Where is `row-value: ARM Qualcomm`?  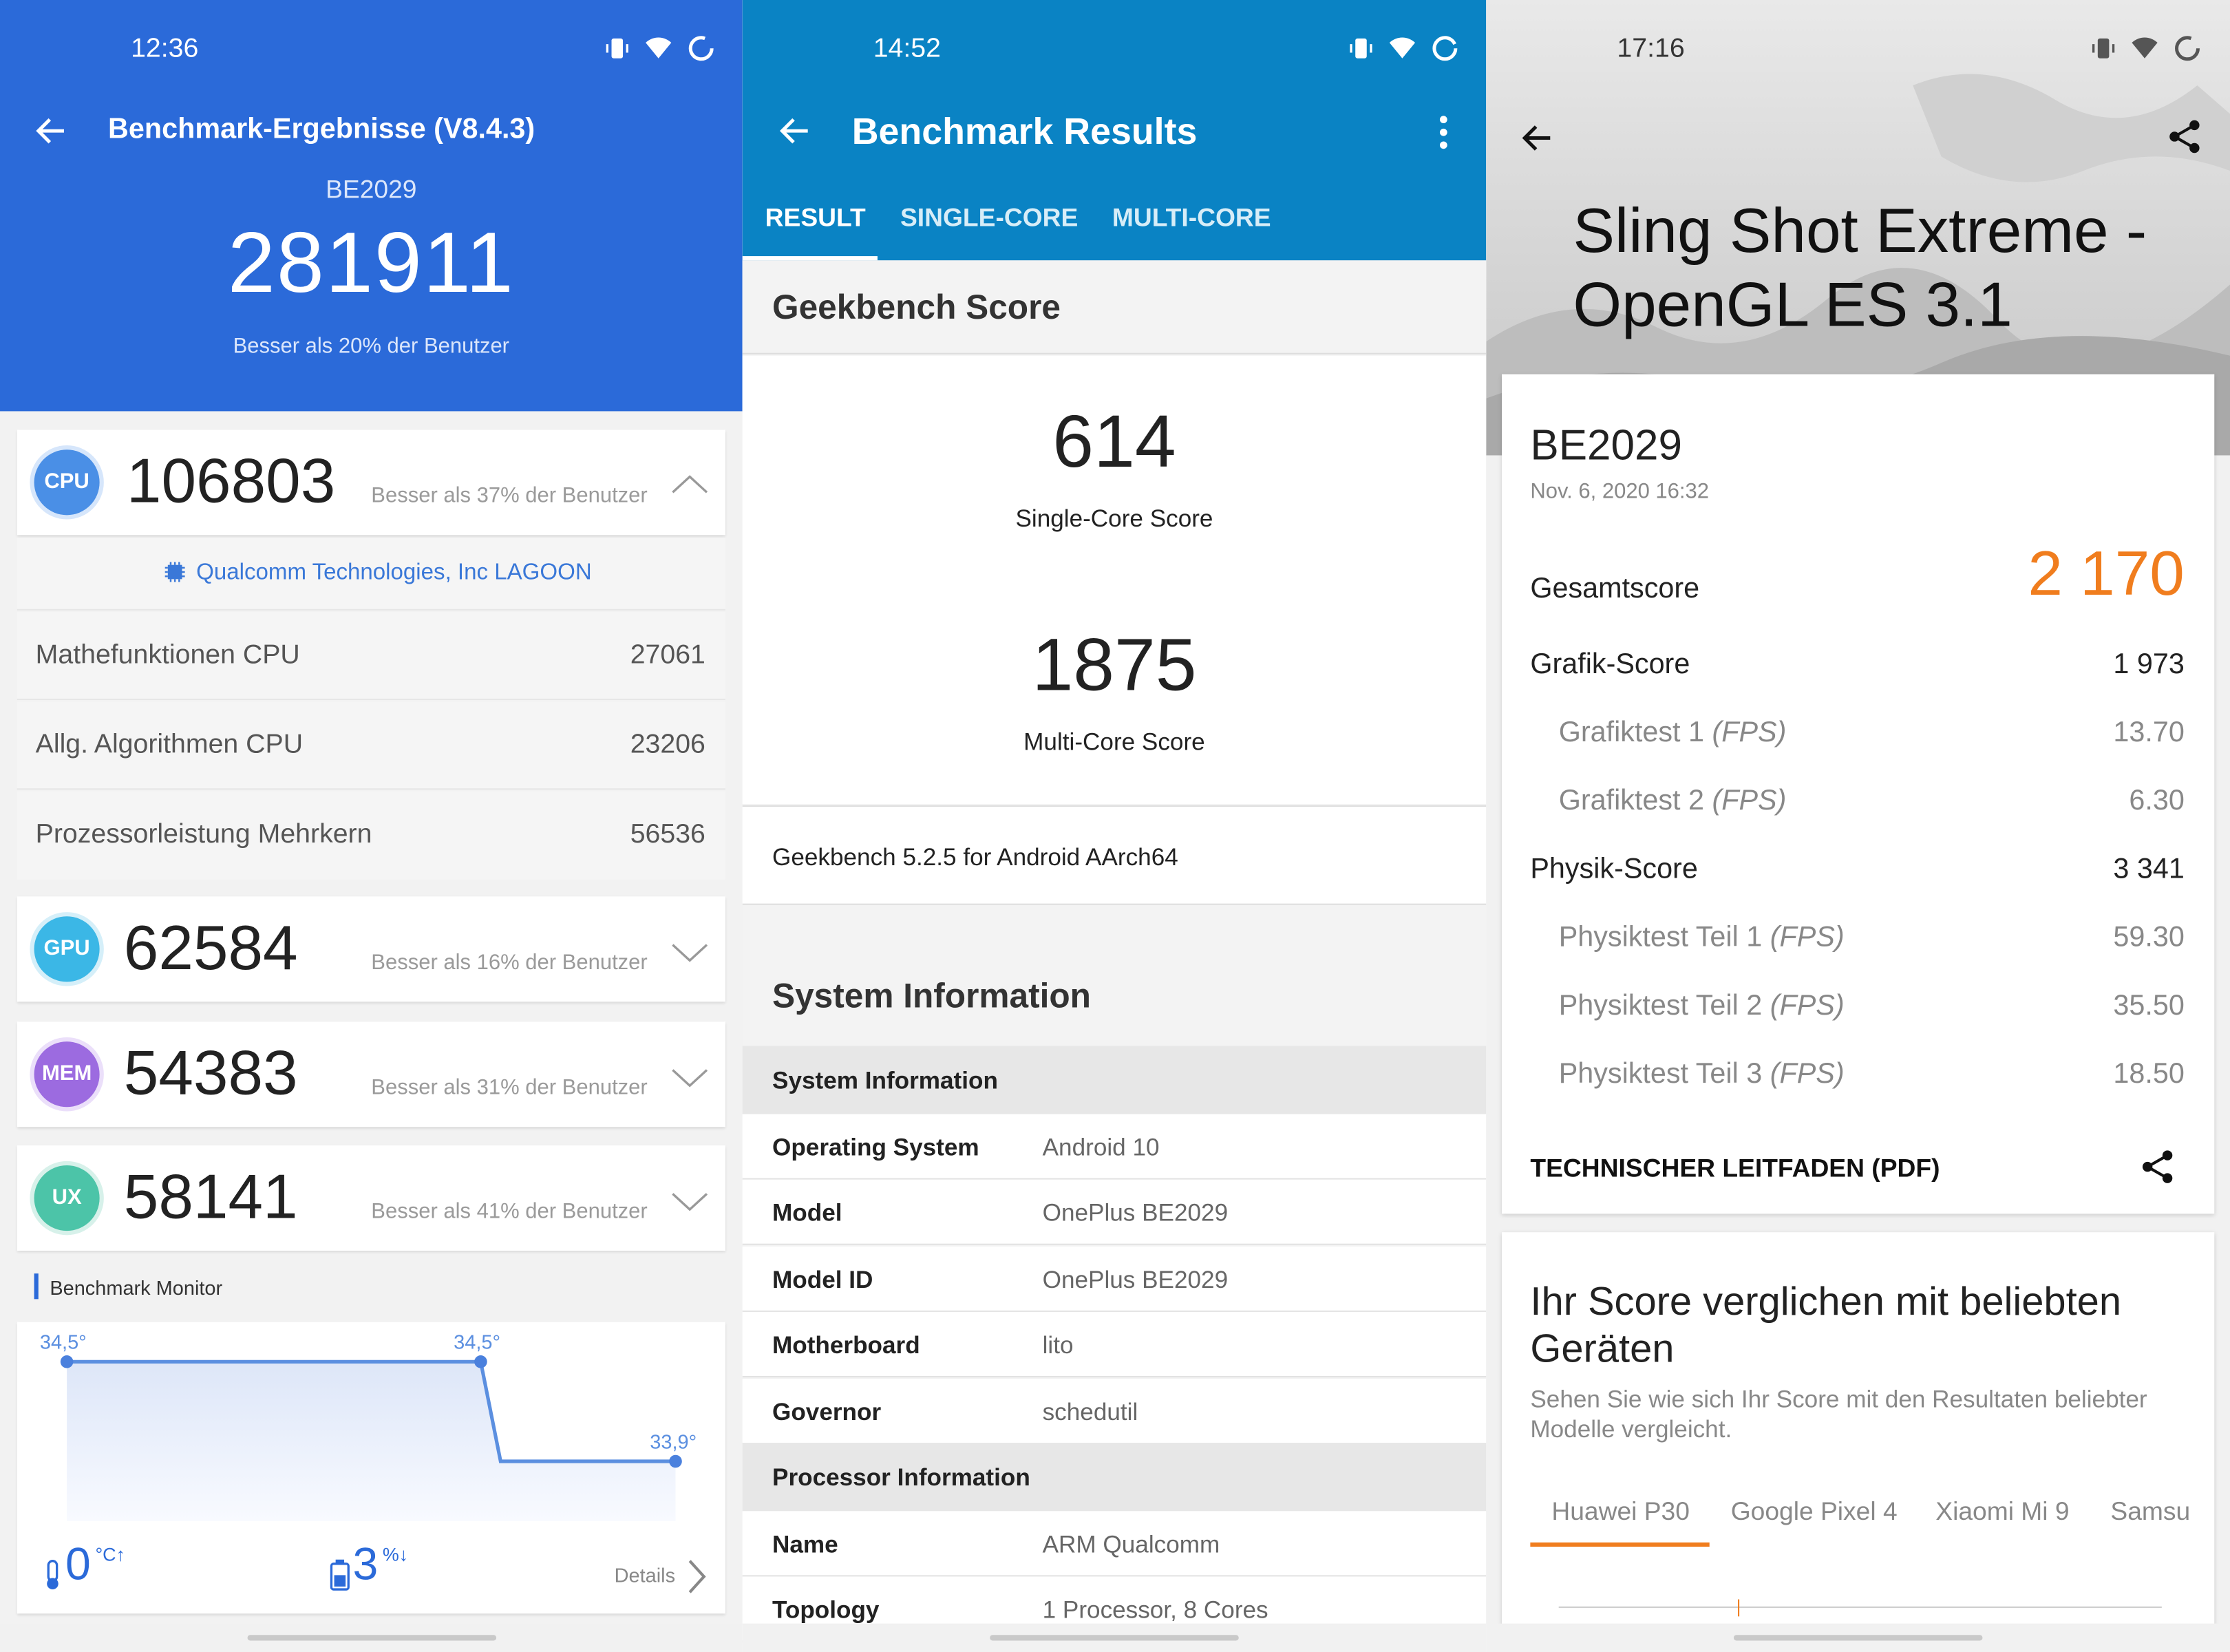
row-value: ARM Qualcomm is located at coordinates (1131, 1544).